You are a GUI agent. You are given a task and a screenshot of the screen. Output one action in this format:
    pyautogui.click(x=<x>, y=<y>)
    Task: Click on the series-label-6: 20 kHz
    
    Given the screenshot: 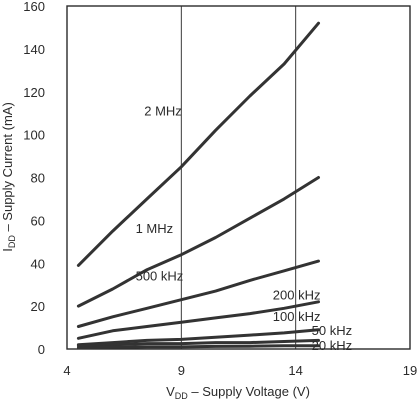 What is the action you would take?
    pyautogui.click(x=332, y=345)
    